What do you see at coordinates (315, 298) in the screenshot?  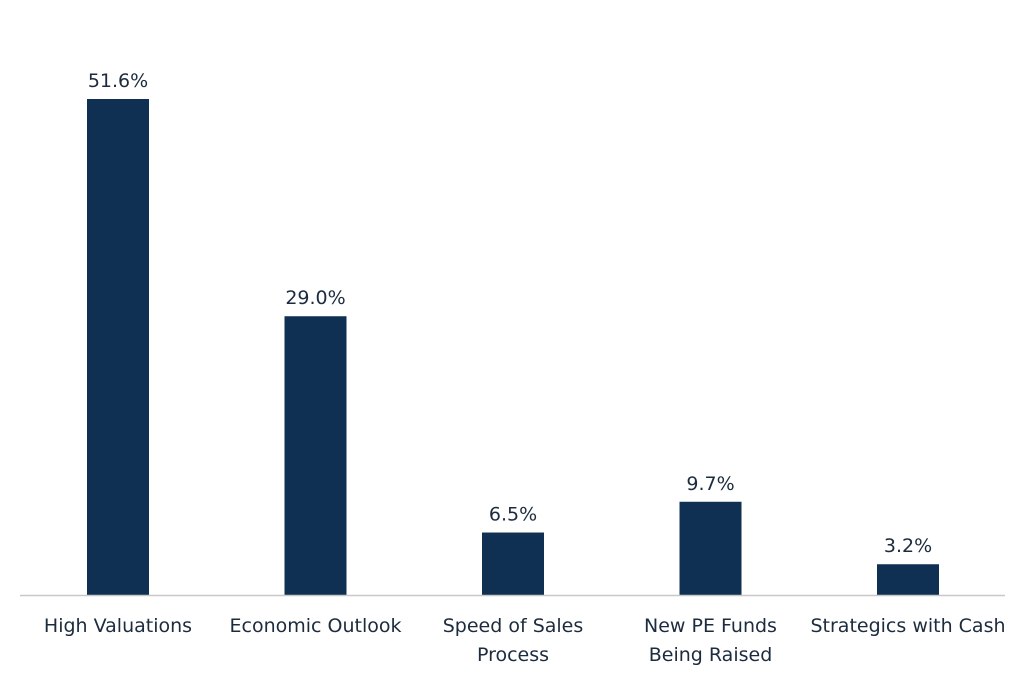 I see `value-label-1: 29.0%` at bounding box center [315, 298].